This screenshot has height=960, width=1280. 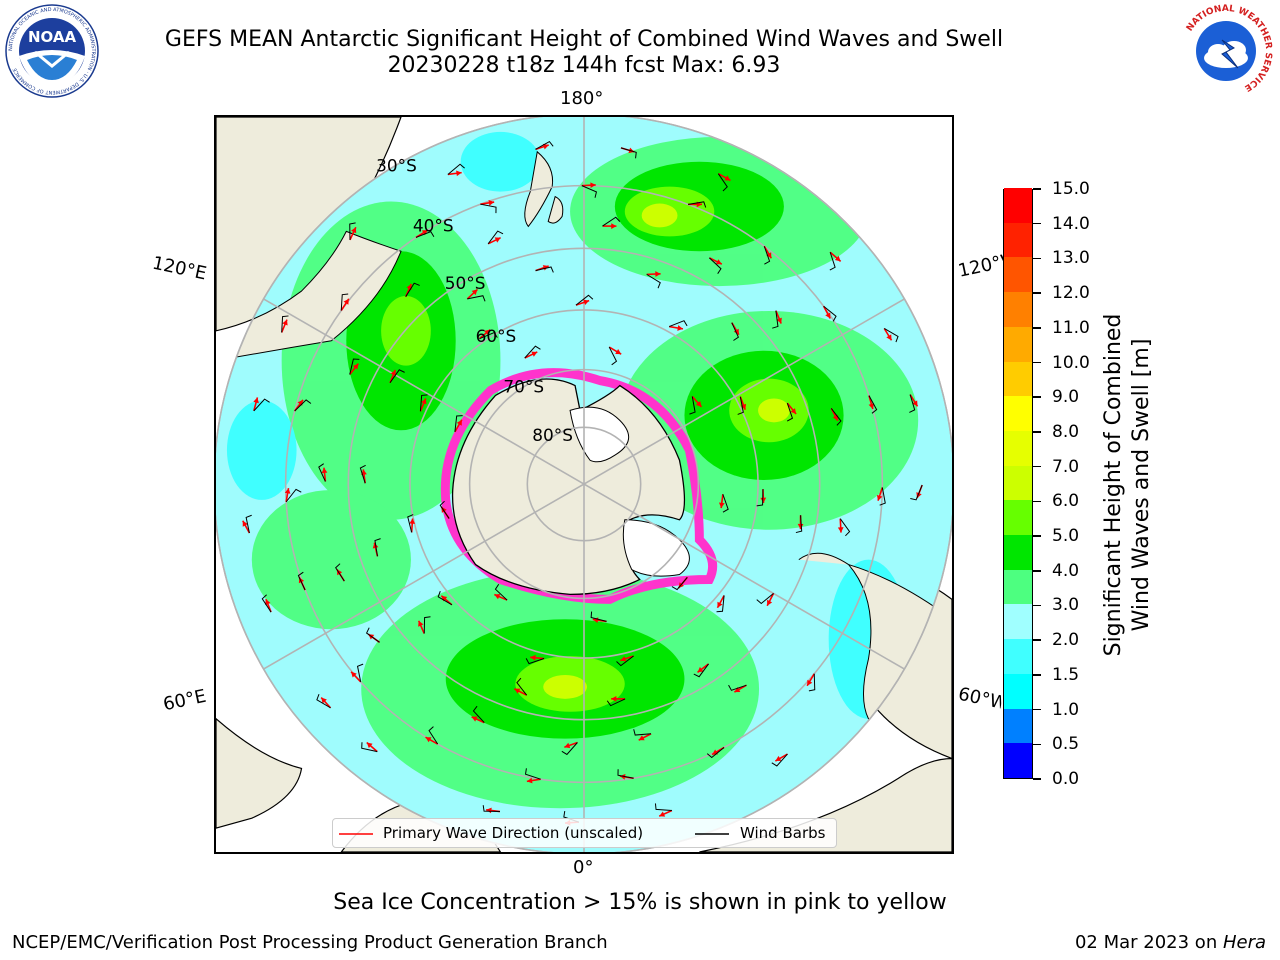 What do you see at coordinates (1071, 293) in the screenshot?
I see `colorbar-tick-label: 12.0` at bounding box center [1071, 293].